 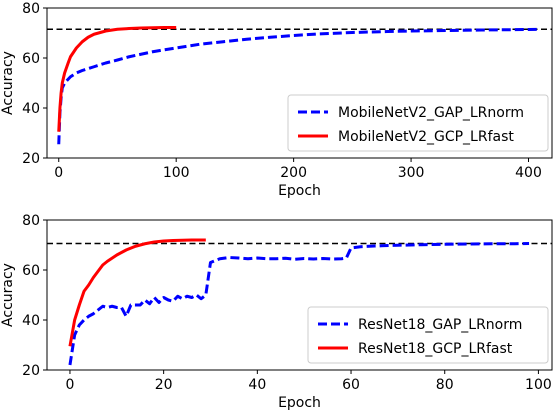 I want to click on legend-label-1: MobileNetV2_GAP_LRnorm, so click(x=431, y=113).